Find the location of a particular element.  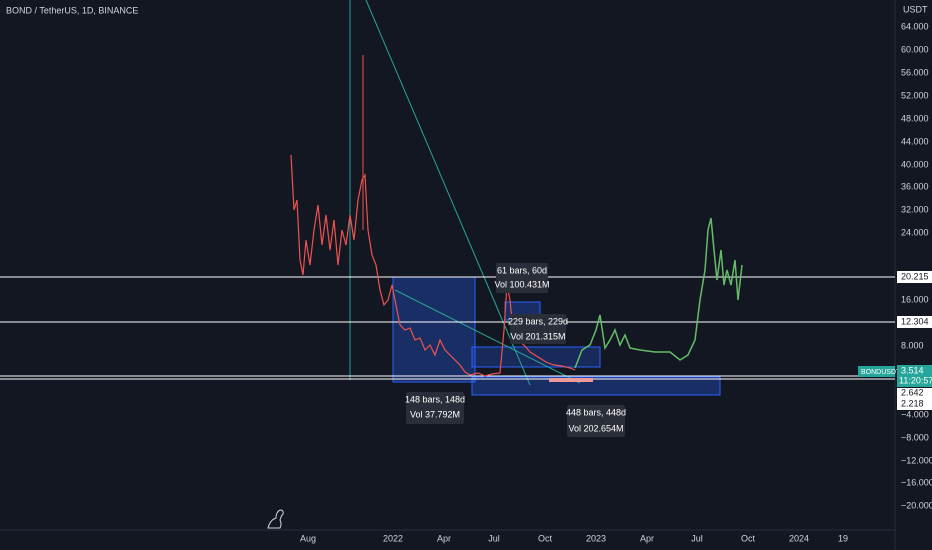

price-tick-label: 48.000 is located at coordinates (915, 118).